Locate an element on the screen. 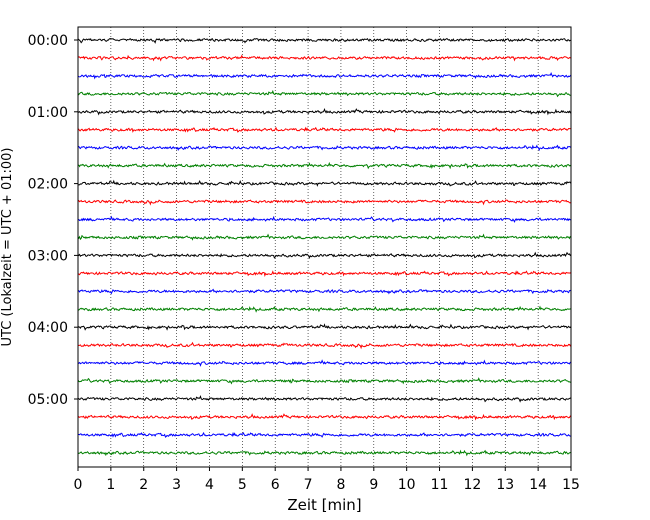  x-tick-label: 2 is located at coordinates (143, 485).